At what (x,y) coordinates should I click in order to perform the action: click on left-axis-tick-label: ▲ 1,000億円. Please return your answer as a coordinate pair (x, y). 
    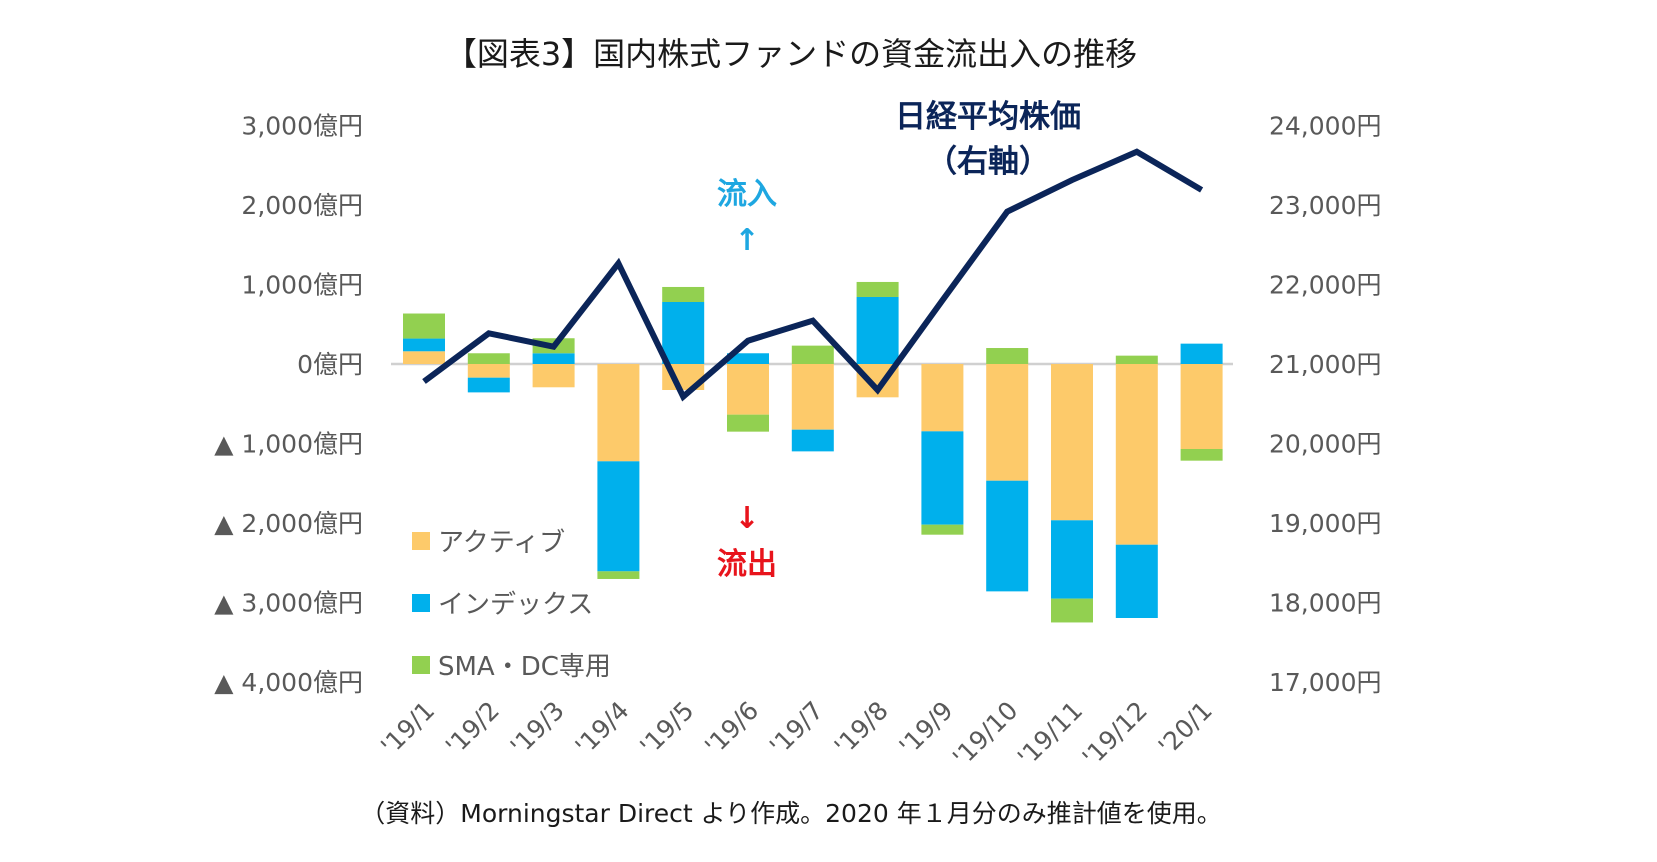
    Looking at the image, I should click on (288, 444).